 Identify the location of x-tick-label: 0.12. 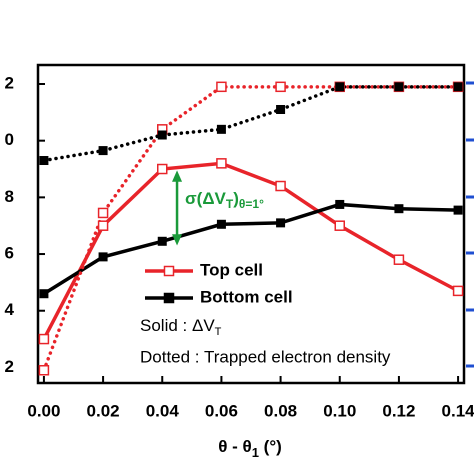
(398, 410).